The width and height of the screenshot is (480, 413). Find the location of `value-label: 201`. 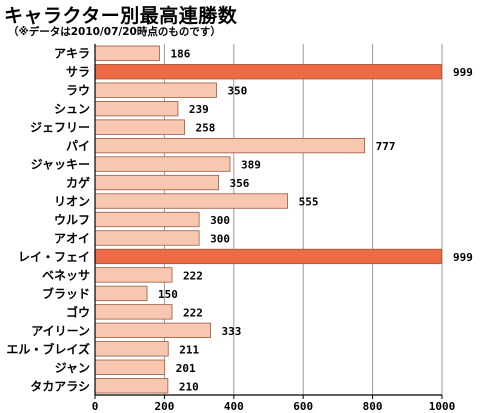

value-label: 201 is located at coordinates (186, 368).